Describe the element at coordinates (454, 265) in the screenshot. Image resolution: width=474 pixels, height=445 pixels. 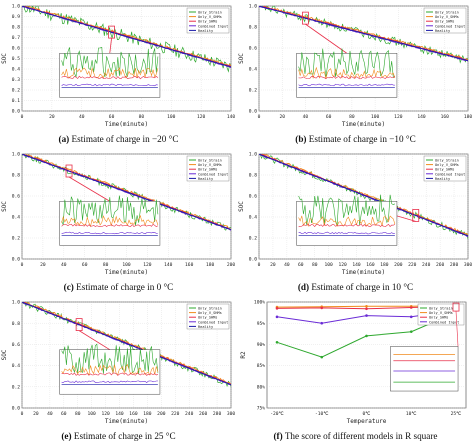
I see `x-tick-label: 280` at that location.